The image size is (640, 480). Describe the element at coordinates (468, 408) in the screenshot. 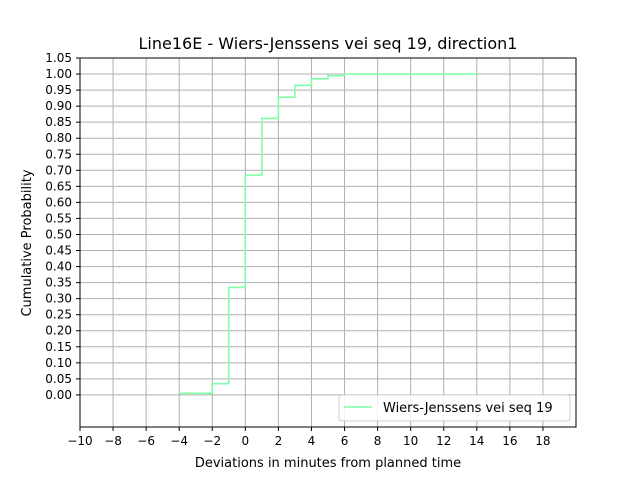

I see `legend-label: Wiers-Jenssens vei seq 19` at that location.